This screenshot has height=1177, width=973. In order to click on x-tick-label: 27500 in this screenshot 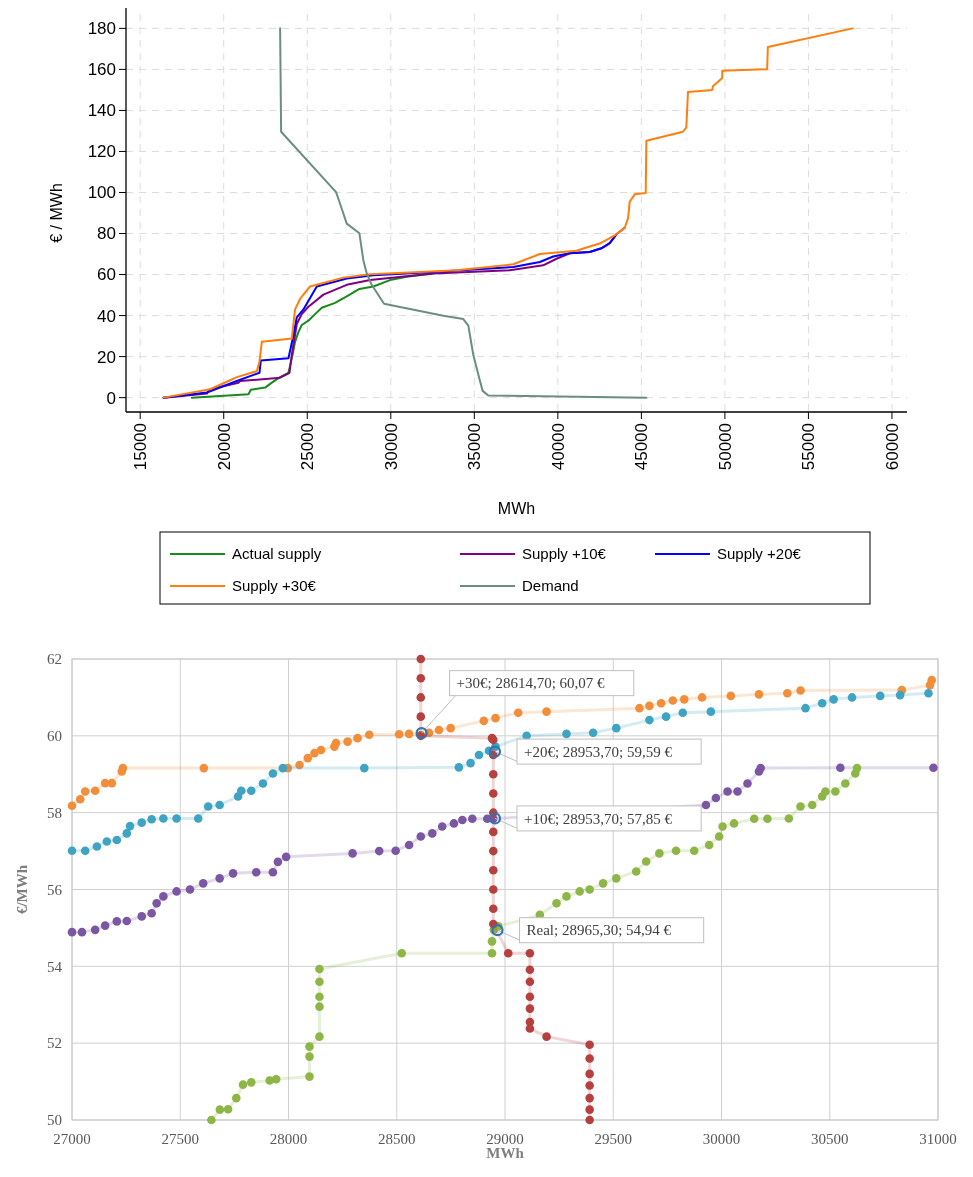, I will do `click(180, 1139)`.